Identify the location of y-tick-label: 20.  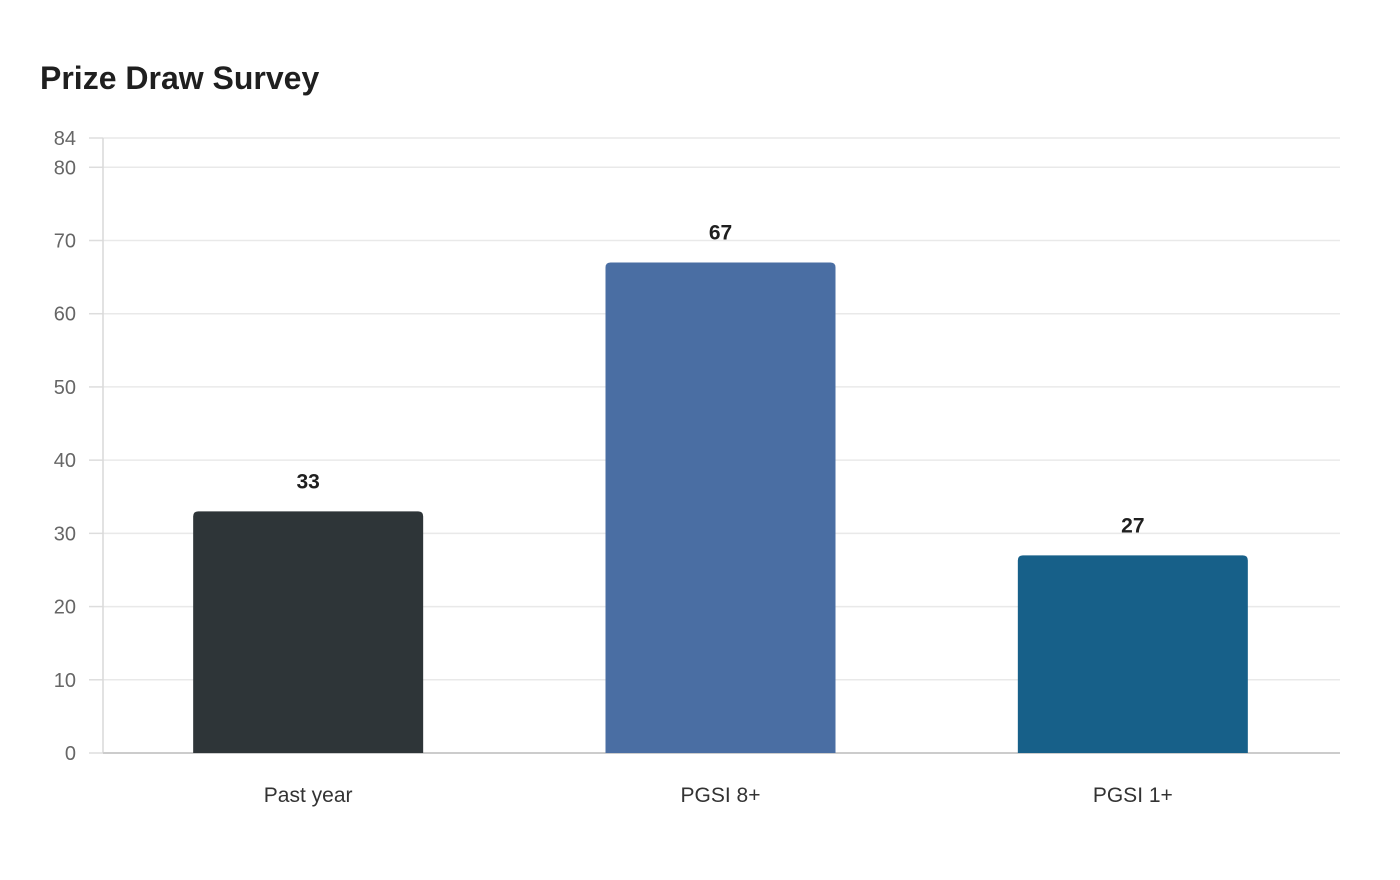
(65, 608).